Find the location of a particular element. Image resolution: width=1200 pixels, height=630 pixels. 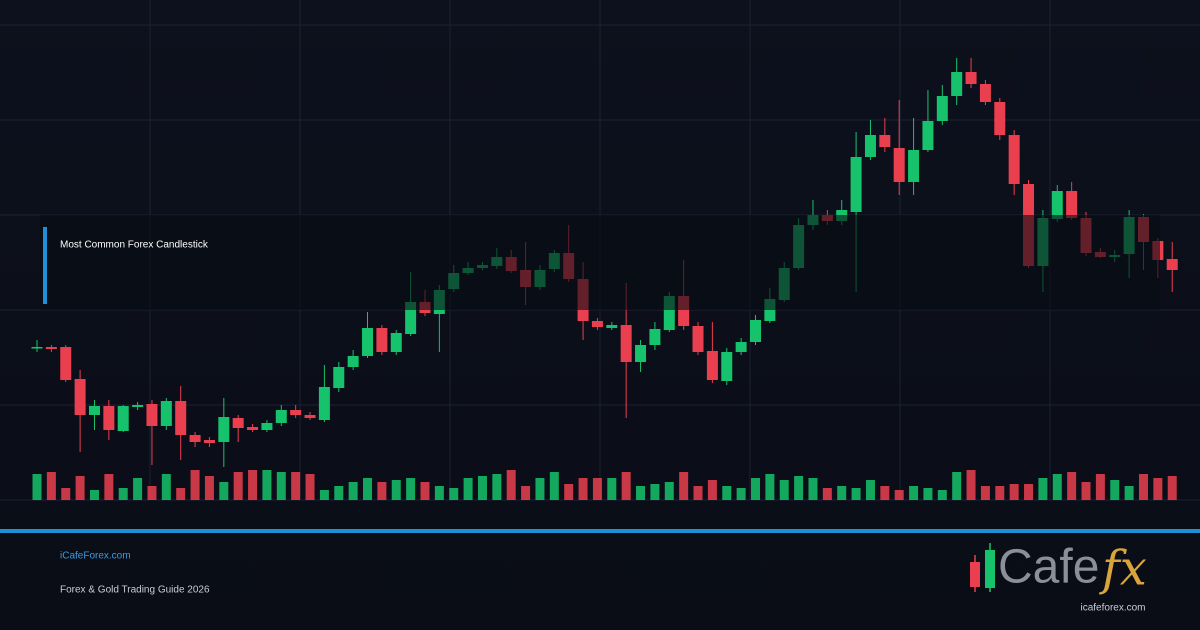

divider is located at coordinates (600, 531).